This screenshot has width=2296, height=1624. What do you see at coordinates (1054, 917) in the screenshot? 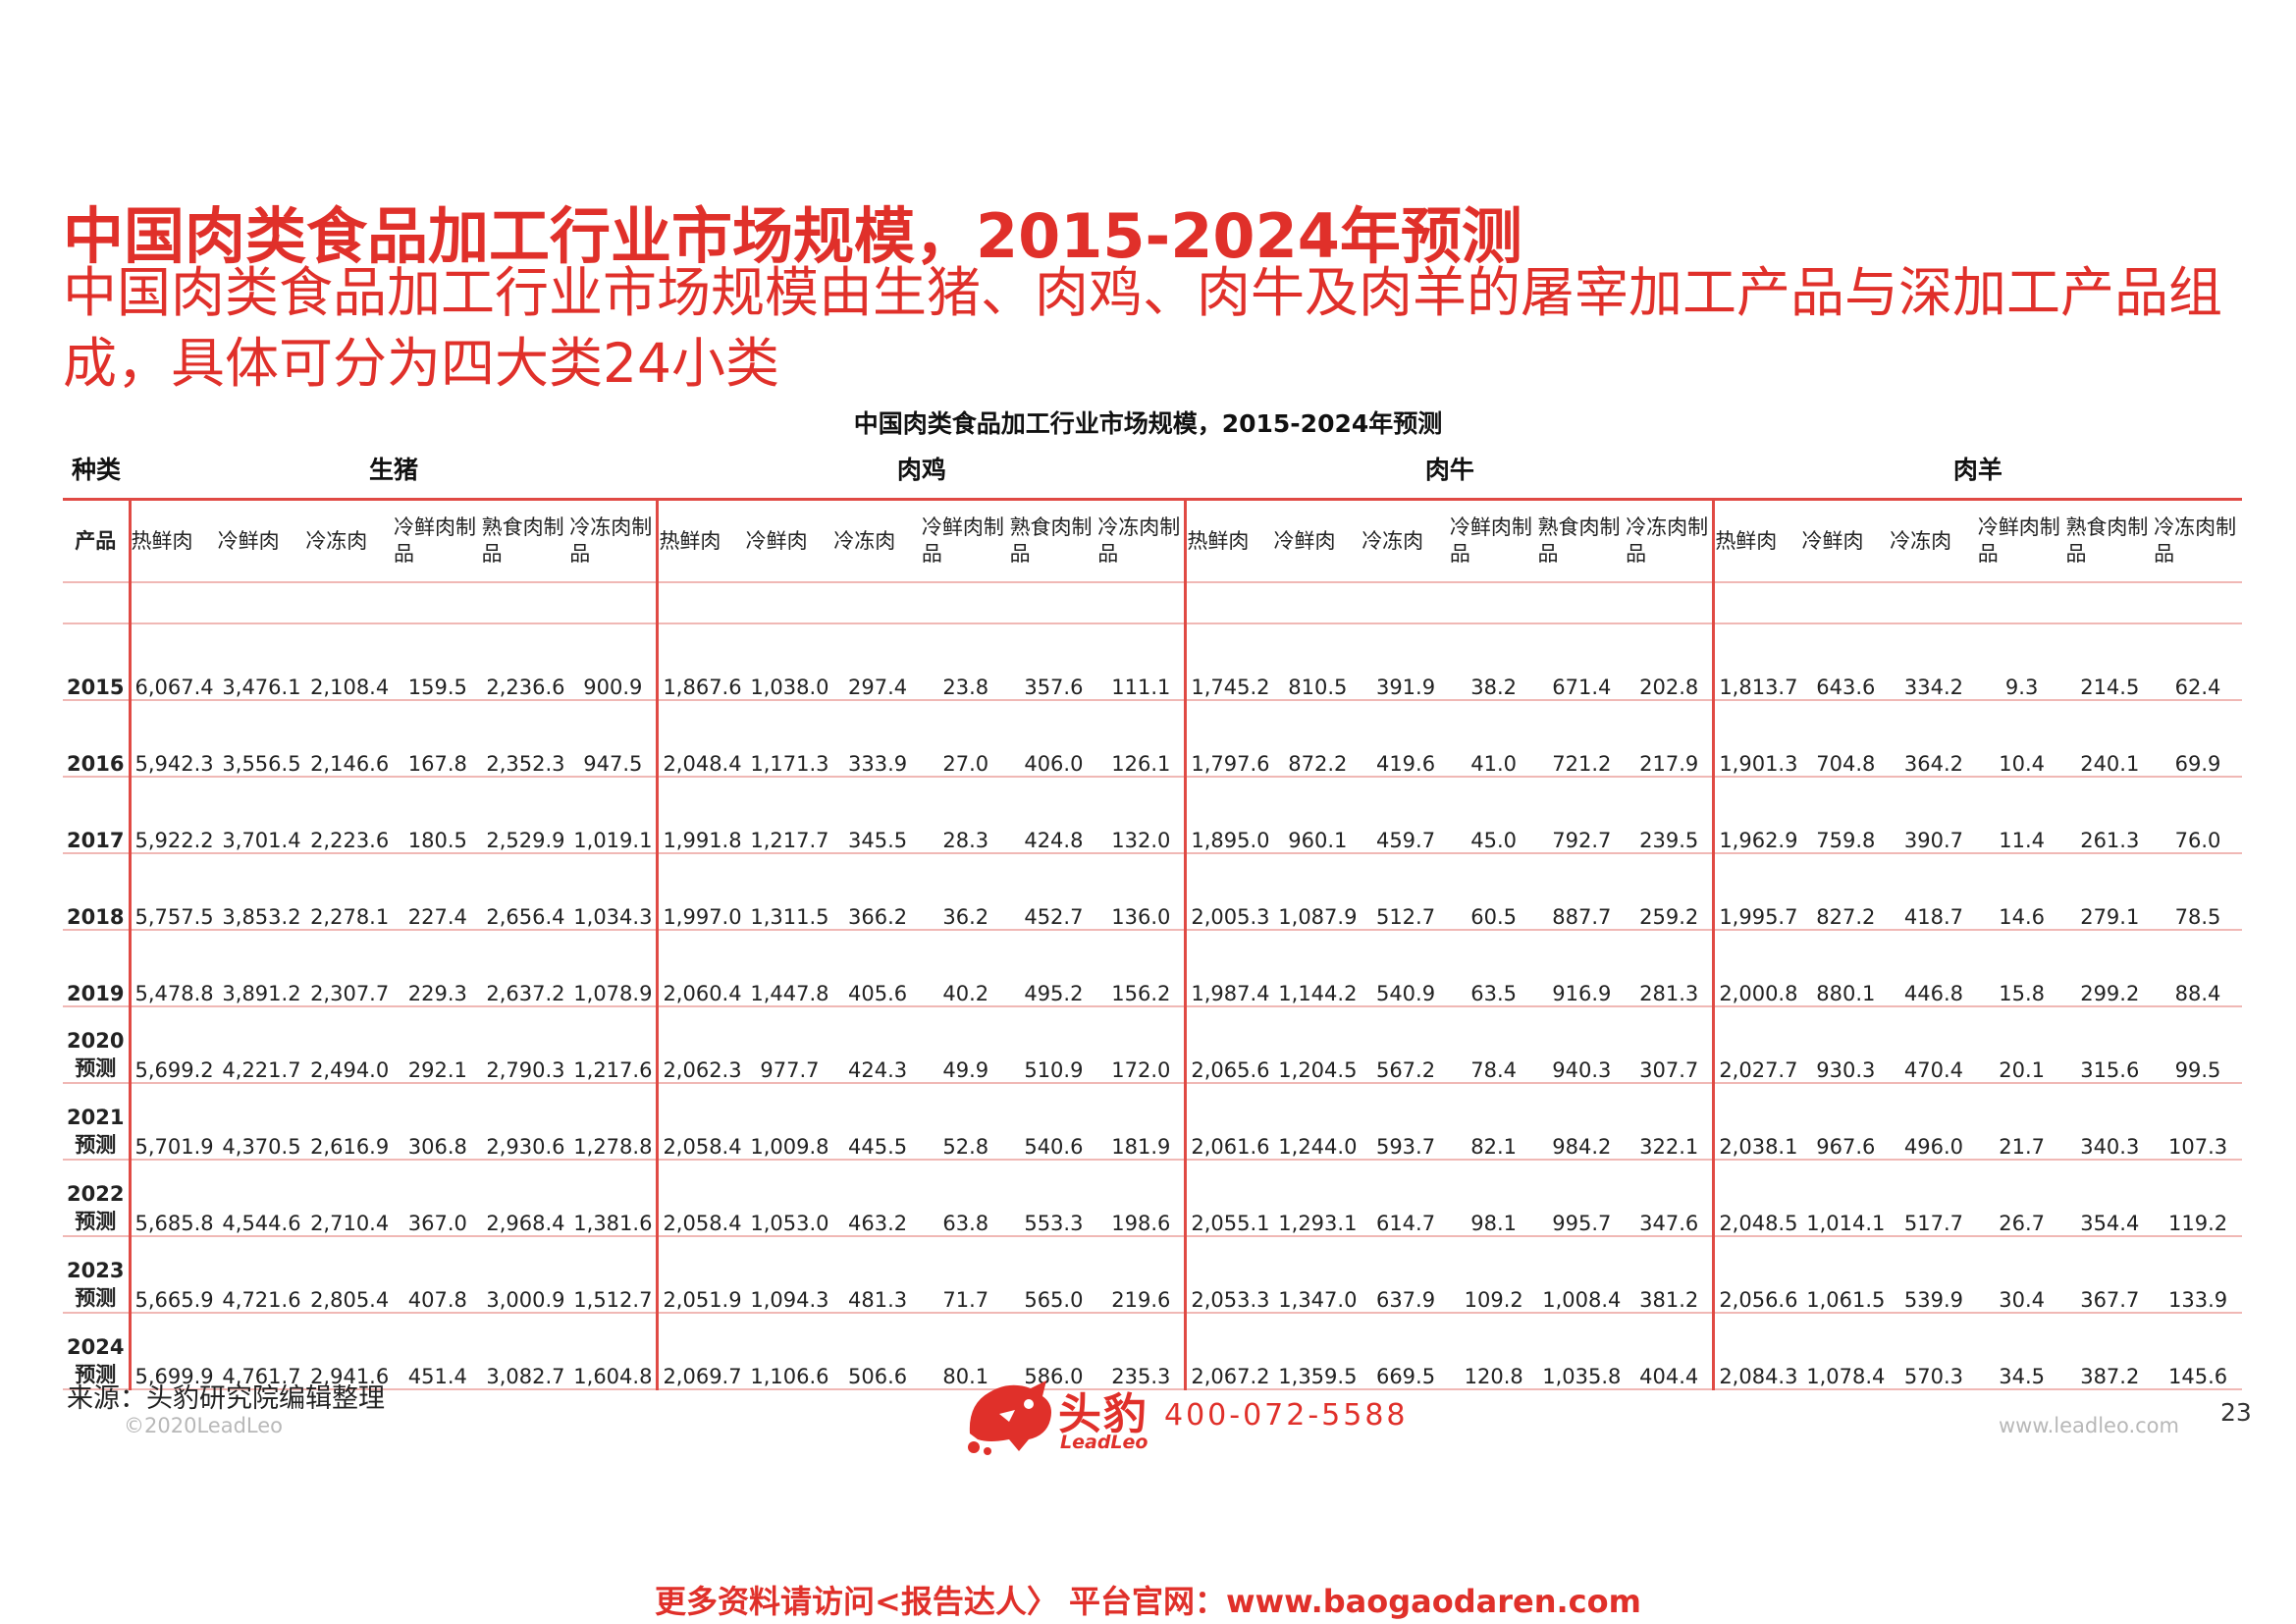
I see `value-cell: 452.7` at bounding box center [1054, 917].